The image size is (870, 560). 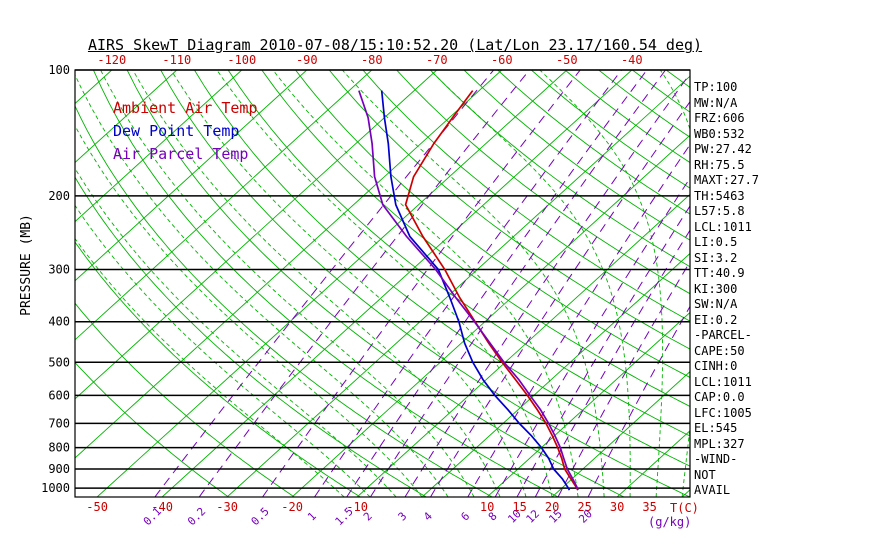 I want to click on curve-ambient-air-temp, so click(x=491, y=290).